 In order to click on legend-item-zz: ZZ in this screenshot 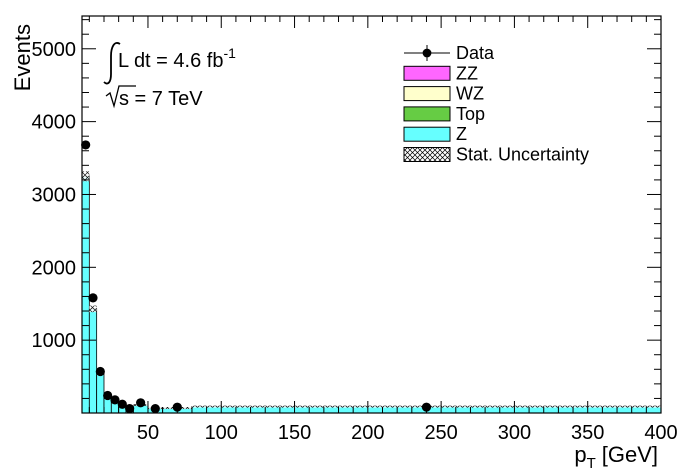, I will do `click(440, 73)`.